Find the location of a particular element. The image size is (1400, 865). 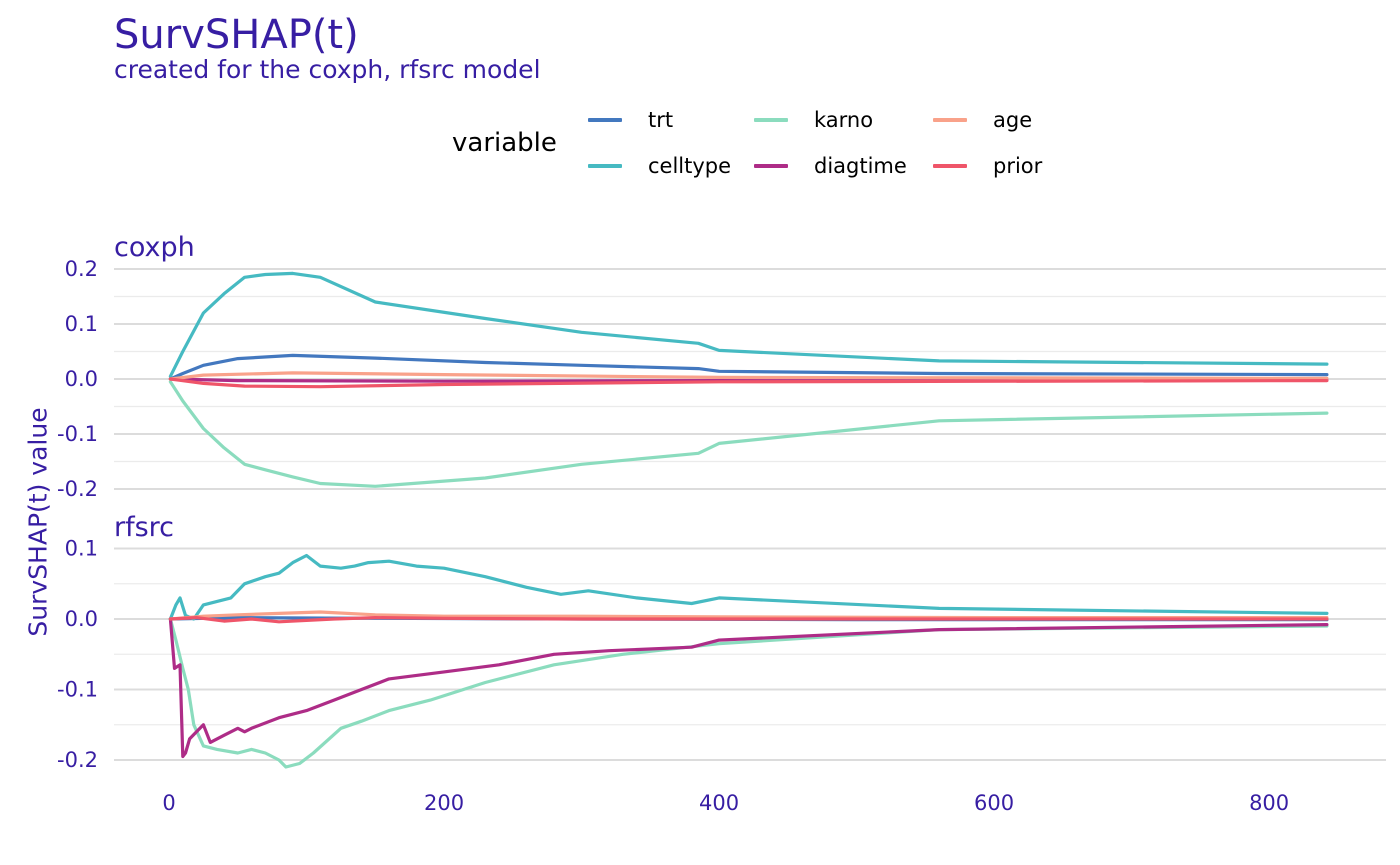

series-line-rfsrc-karno is located at coordinates (748, 693).